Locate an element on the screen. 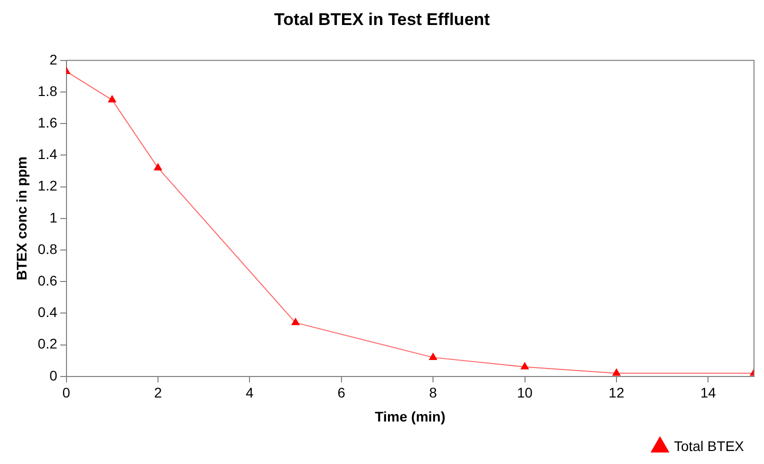 The height and width of the screenshot is (464, 764). y-tick-label: 0 is located at coordinates (53, 375).